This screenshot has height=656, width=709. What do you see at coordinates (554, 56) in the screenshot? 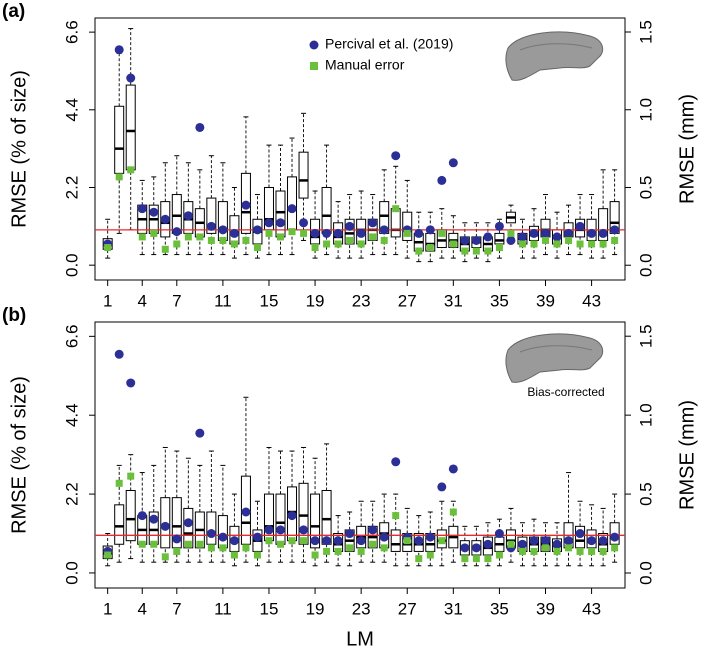
I see `skull-icon` at bounding box center [554, 56].